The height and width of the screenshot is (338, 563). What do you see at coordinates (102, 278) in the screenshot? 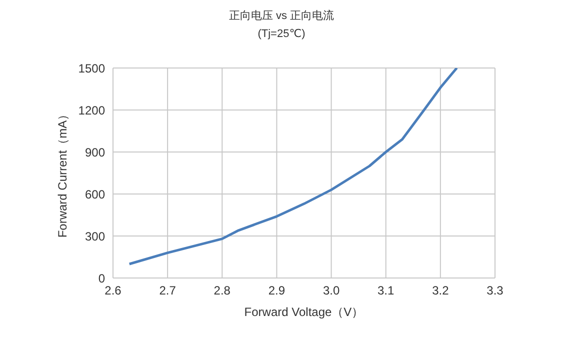
I see `y-tick-label: 0` at bounding box center [102, 278].